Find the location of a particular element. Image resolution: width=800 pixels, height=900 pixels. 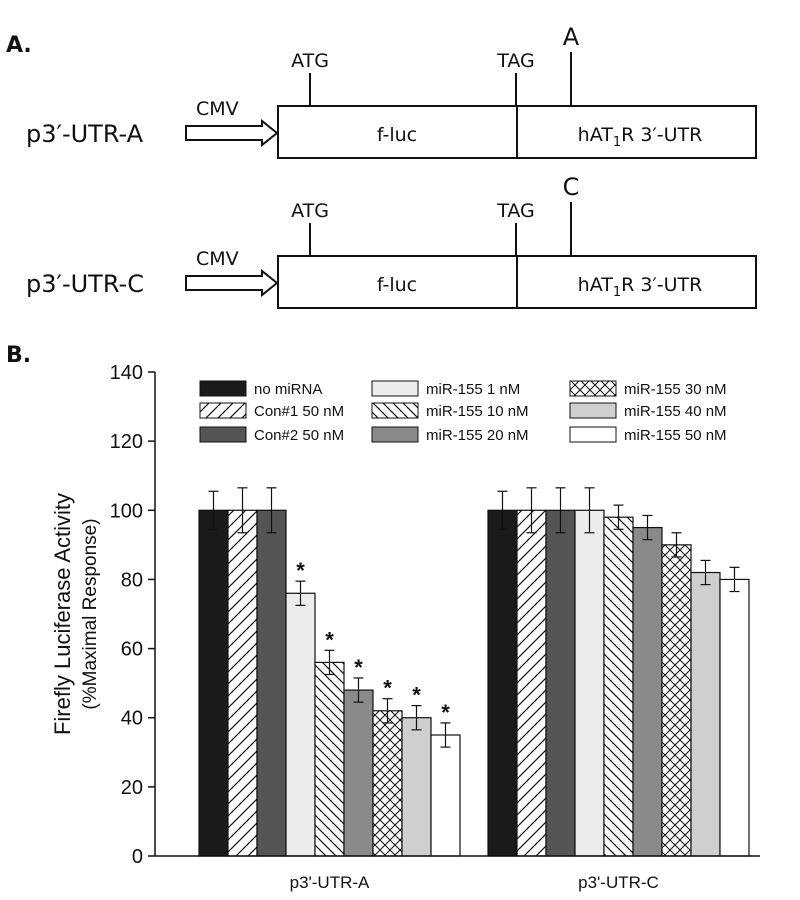

y-tick-label: 60 is located at coordinates (132, 650).